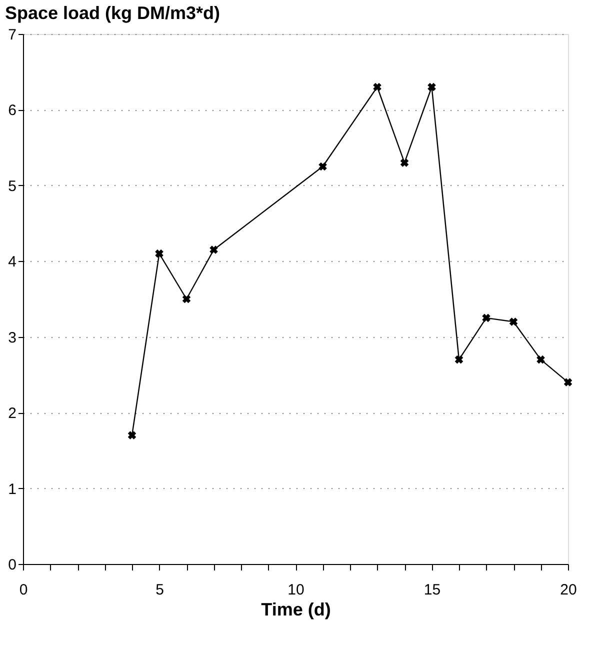  What do you see at coordinates (12, 35) in the screenshot?
I see `y-tick-label: 7` at bounding box center [12, 35].